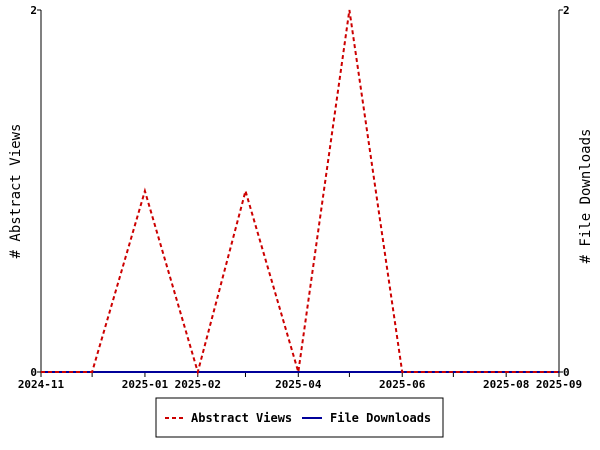  I want to click on x-tick-label: 2025-06, so click(402, 384).